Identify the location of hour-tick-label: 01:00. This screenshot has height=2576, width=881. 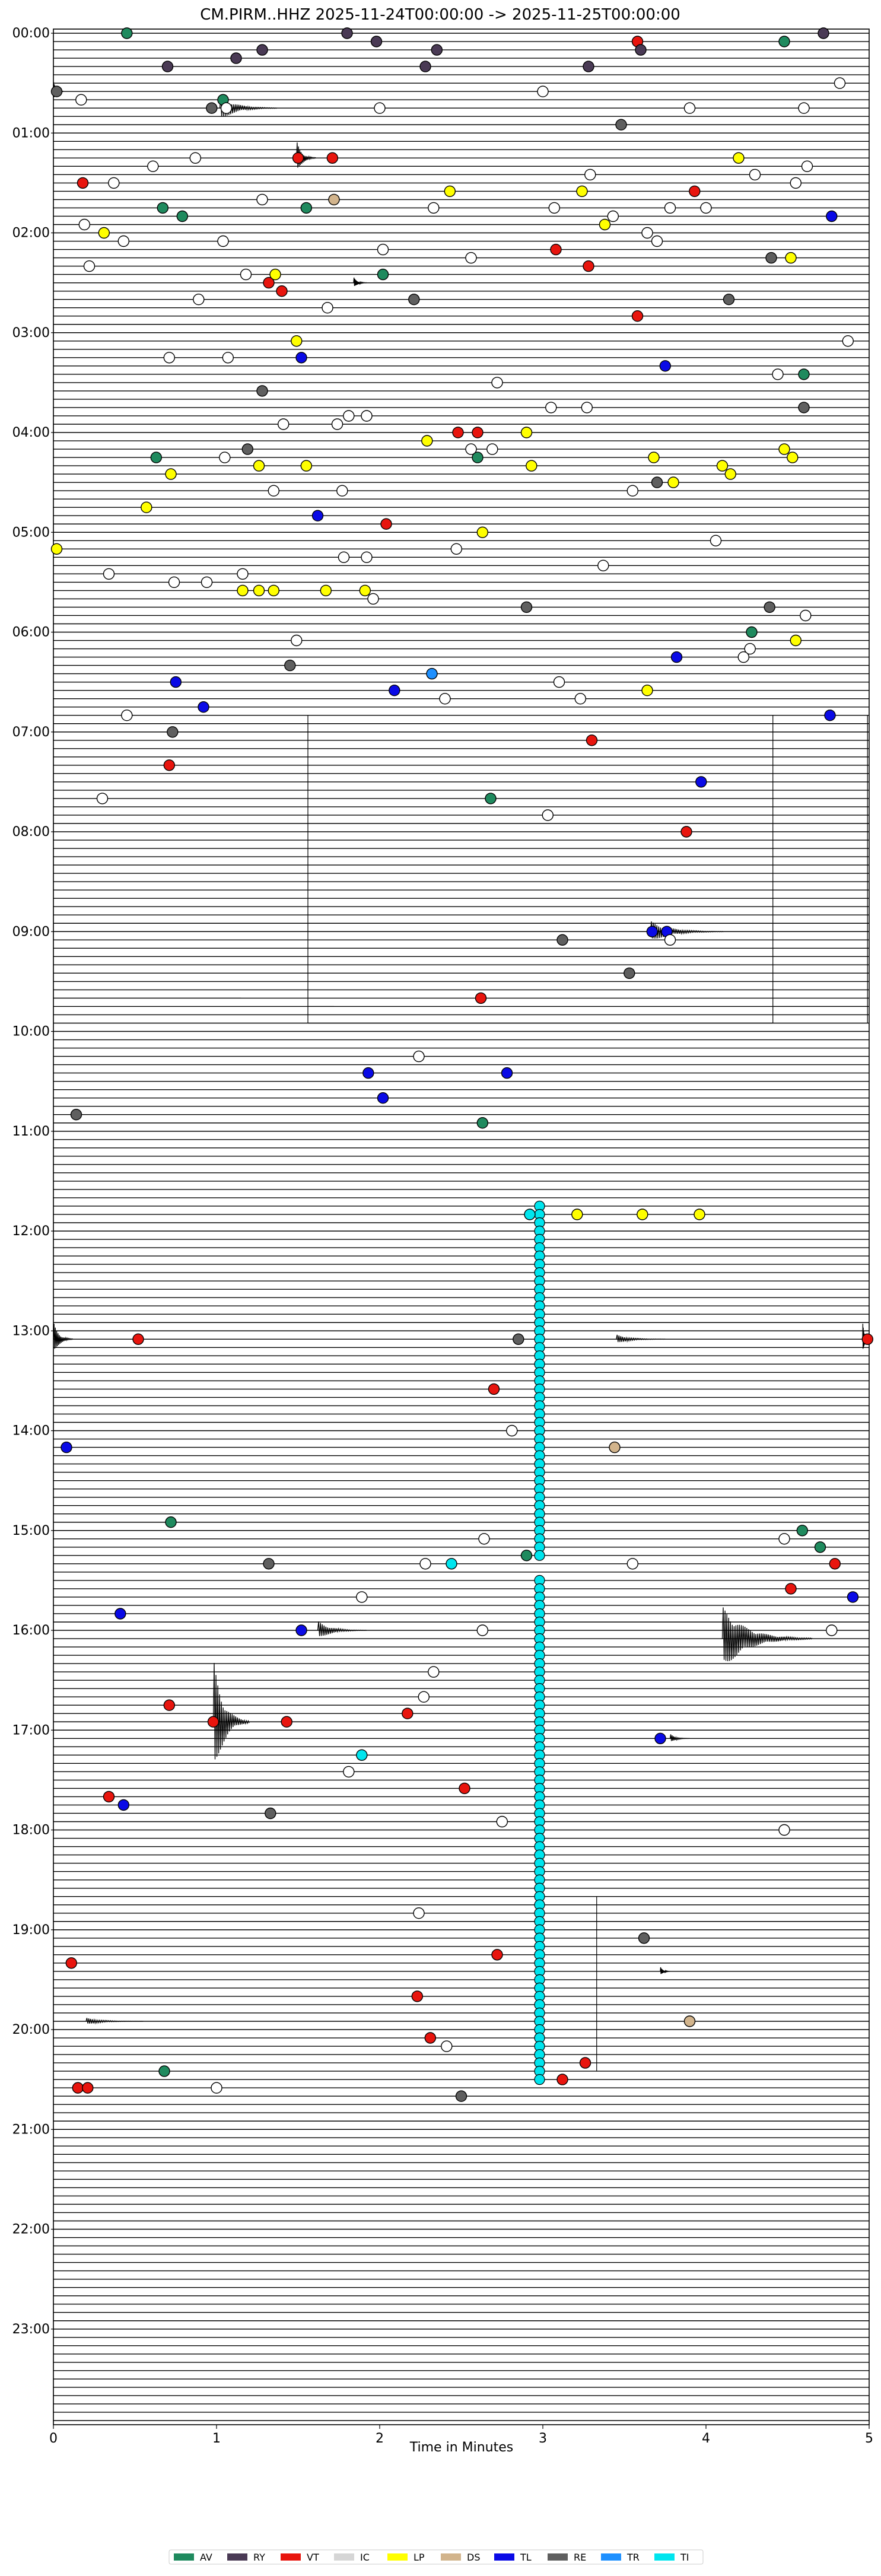
(31, 133).